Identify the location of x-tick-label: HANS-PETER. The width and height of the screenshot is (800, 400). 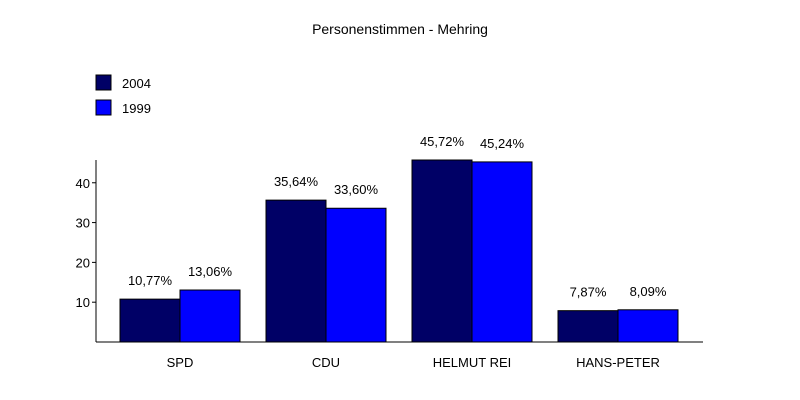
(618, 362).